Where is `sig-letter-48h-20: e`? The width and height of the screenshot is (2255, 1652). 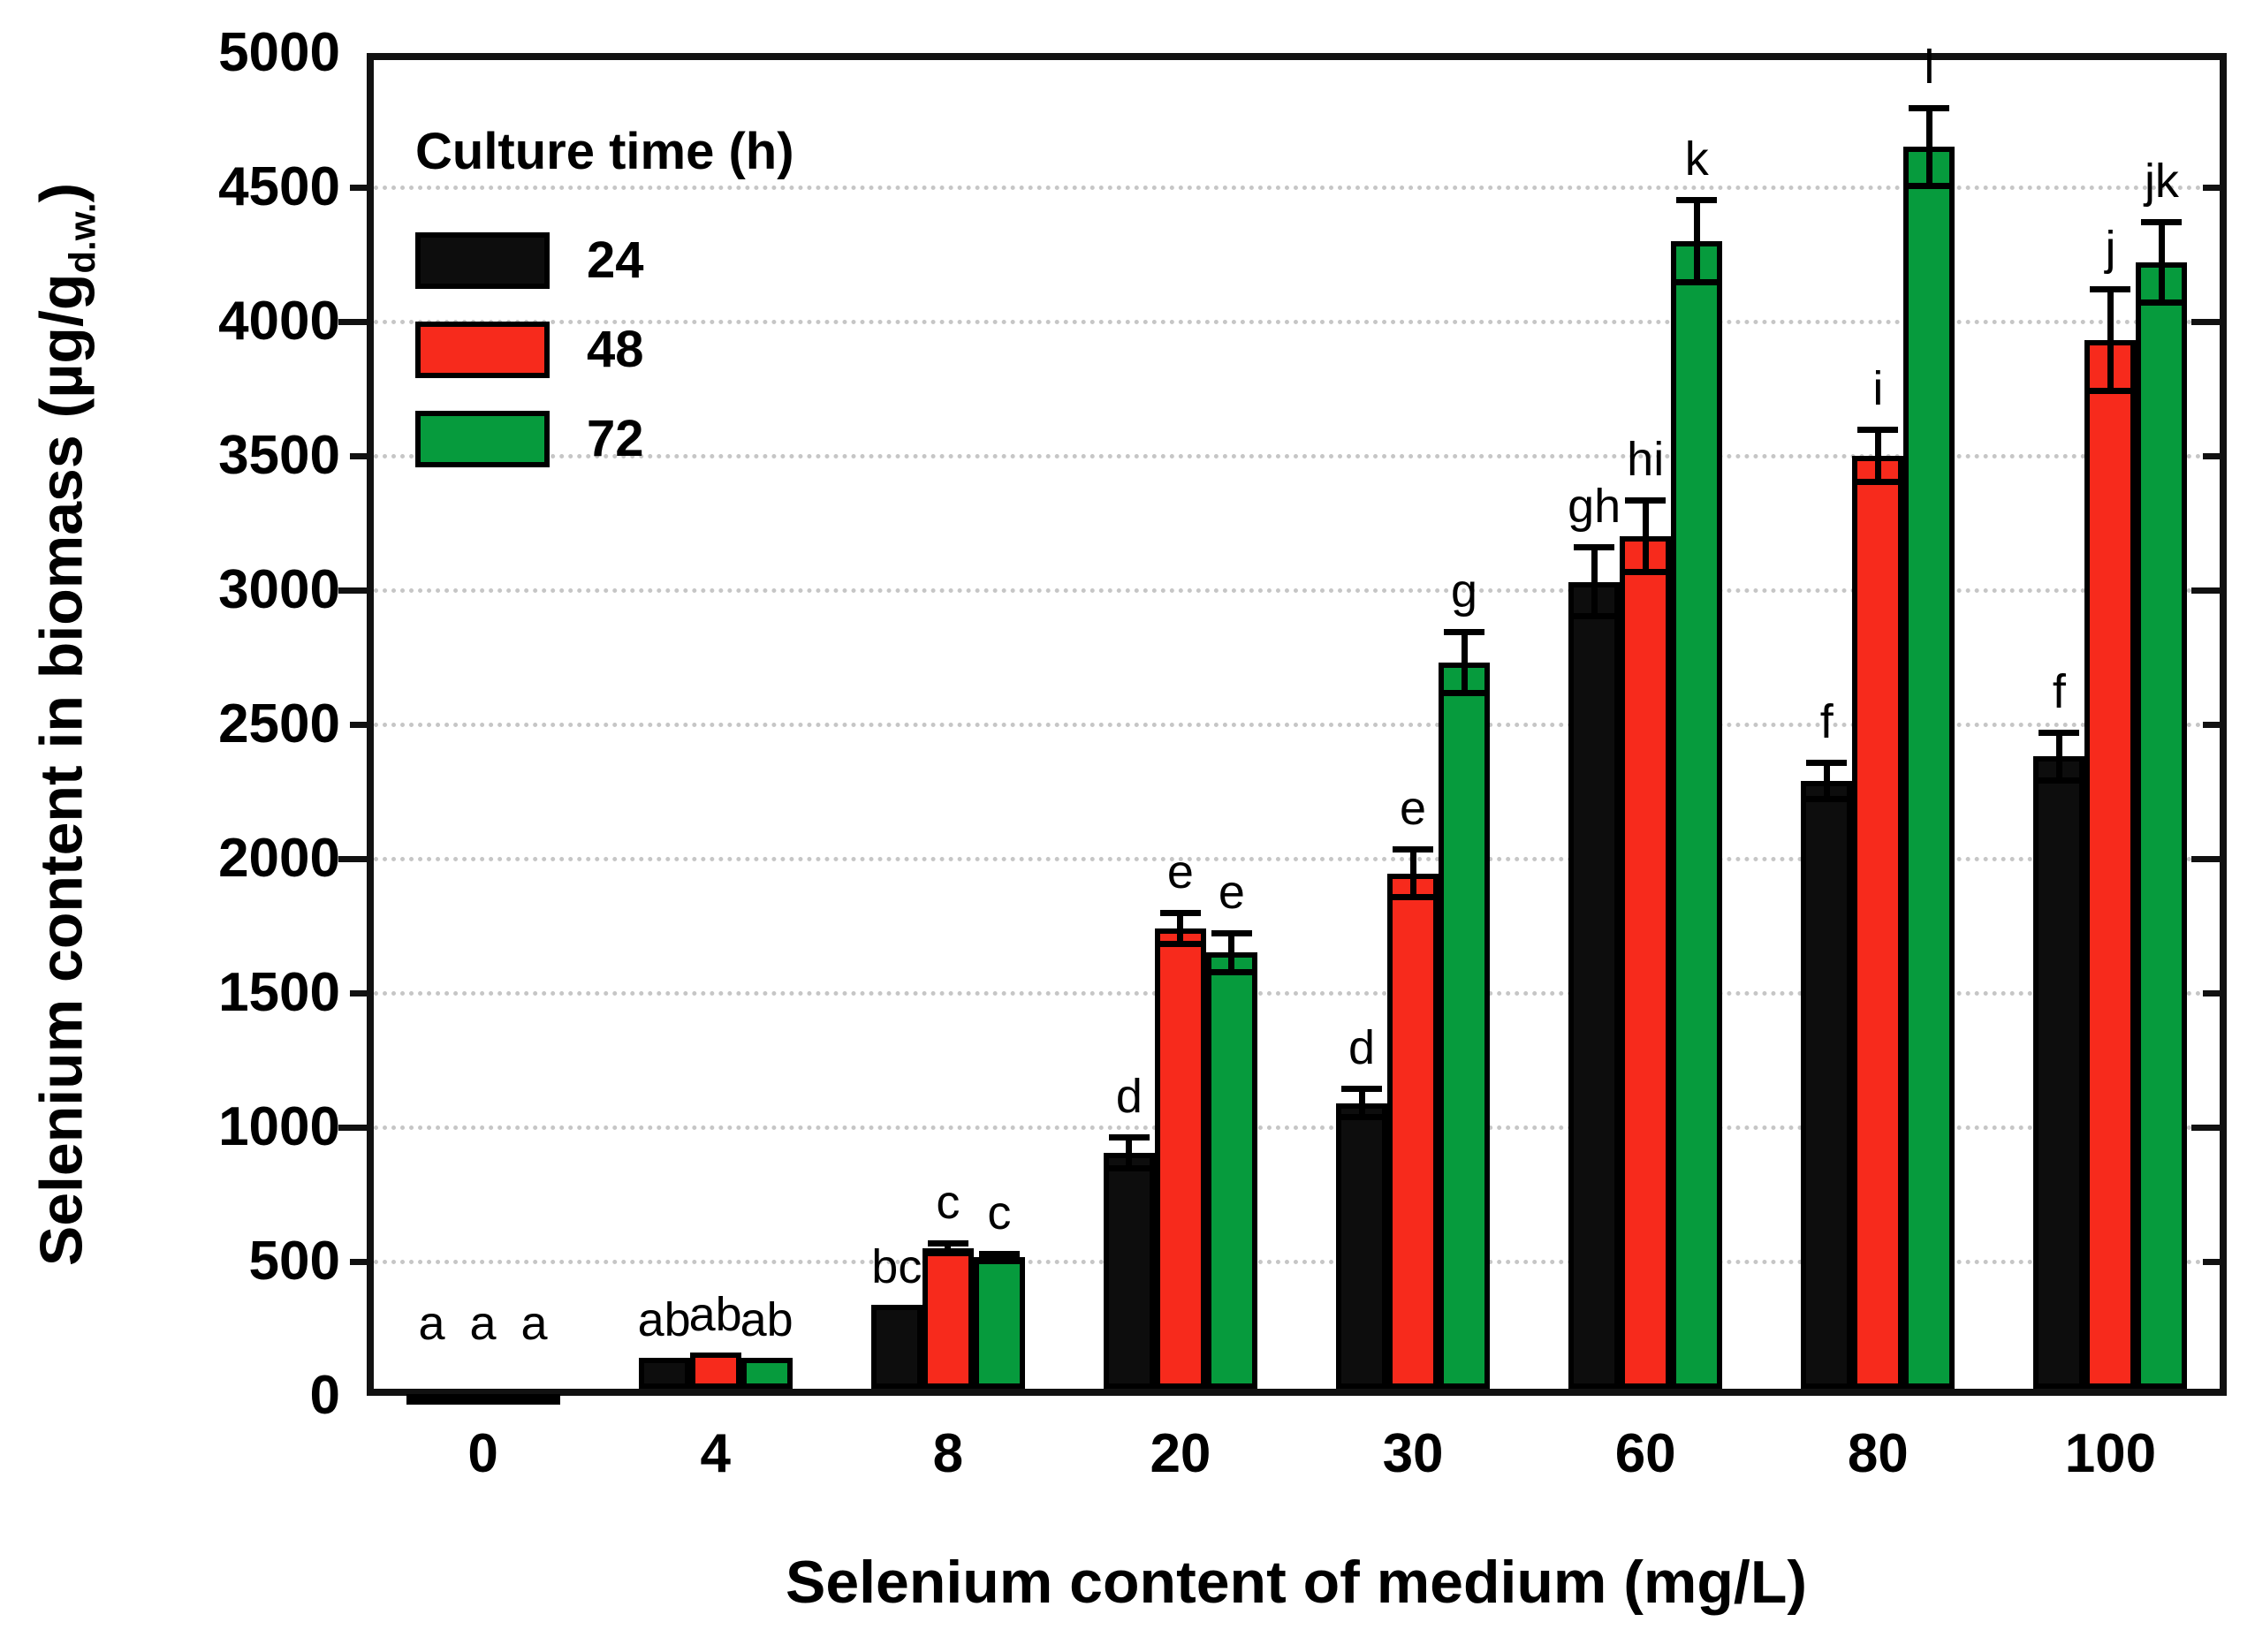
sig-letter-48h-20: e is located at coordinates (1180, 871).